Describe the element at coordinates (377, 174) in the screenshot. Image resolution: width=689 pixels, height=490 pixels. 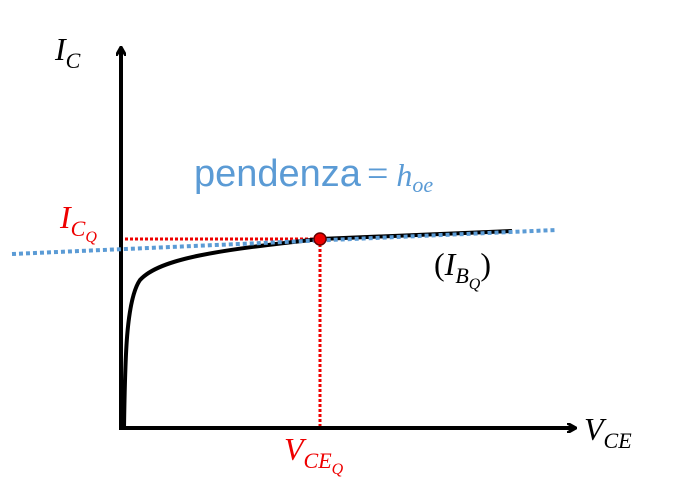
I see `slope-equals: =` at that location.